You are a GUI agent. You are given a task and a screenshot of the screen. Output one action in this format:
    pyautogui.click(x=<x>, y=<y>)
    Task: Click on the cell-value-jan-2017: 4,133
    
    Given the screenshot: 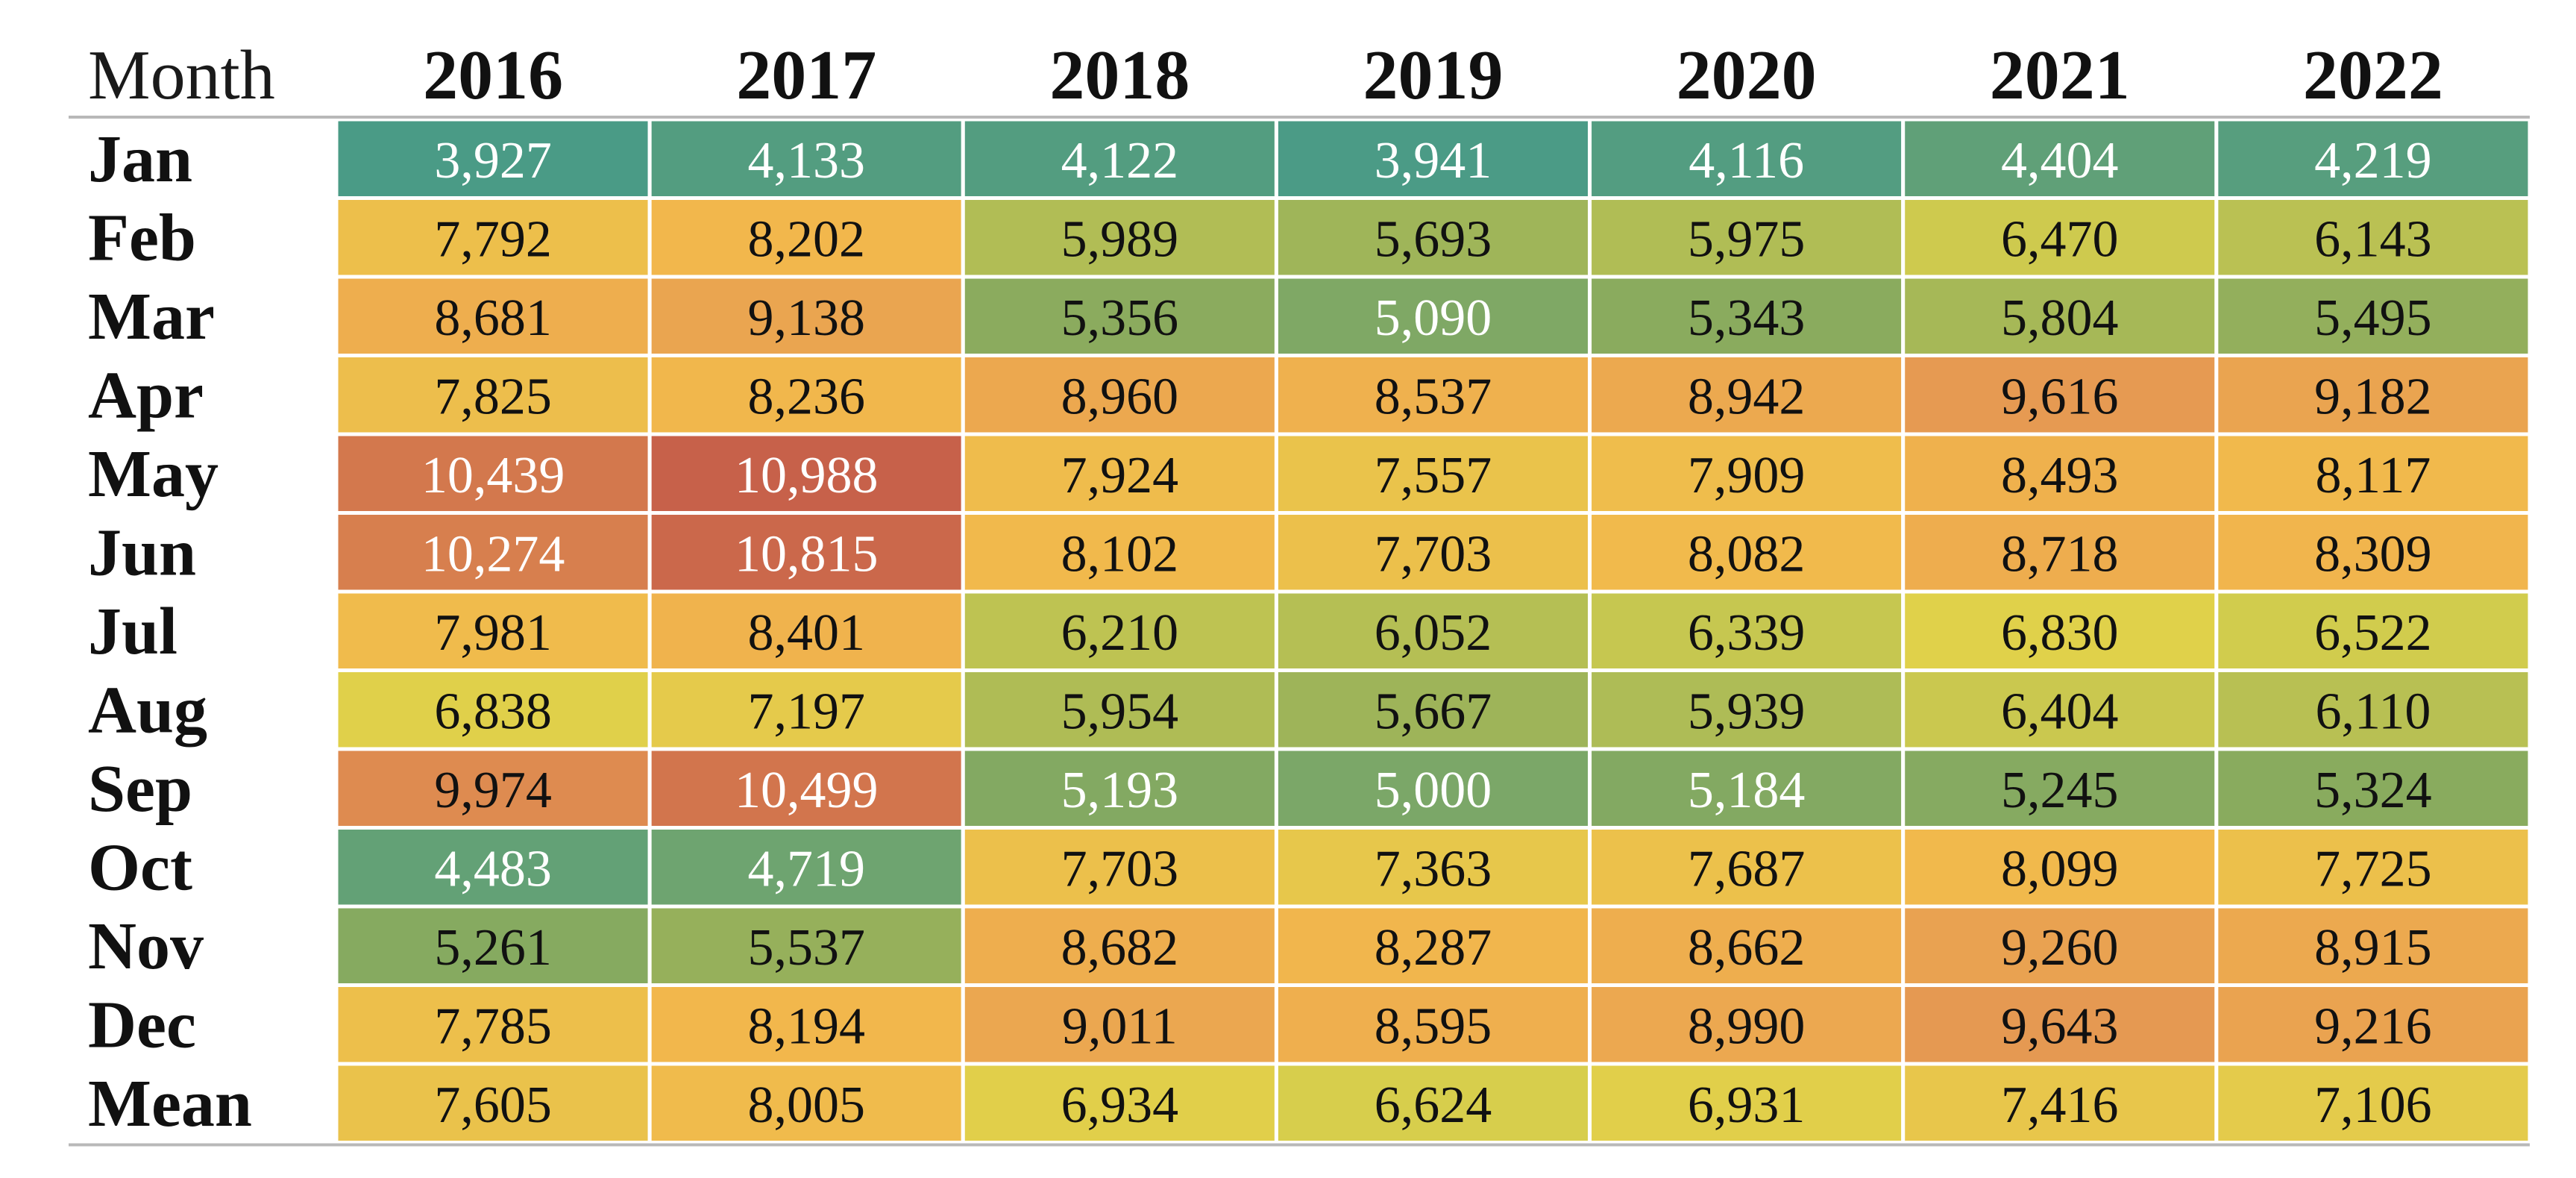 What is the action you would take?
    pyautogui.click(x=806, y=160)
    